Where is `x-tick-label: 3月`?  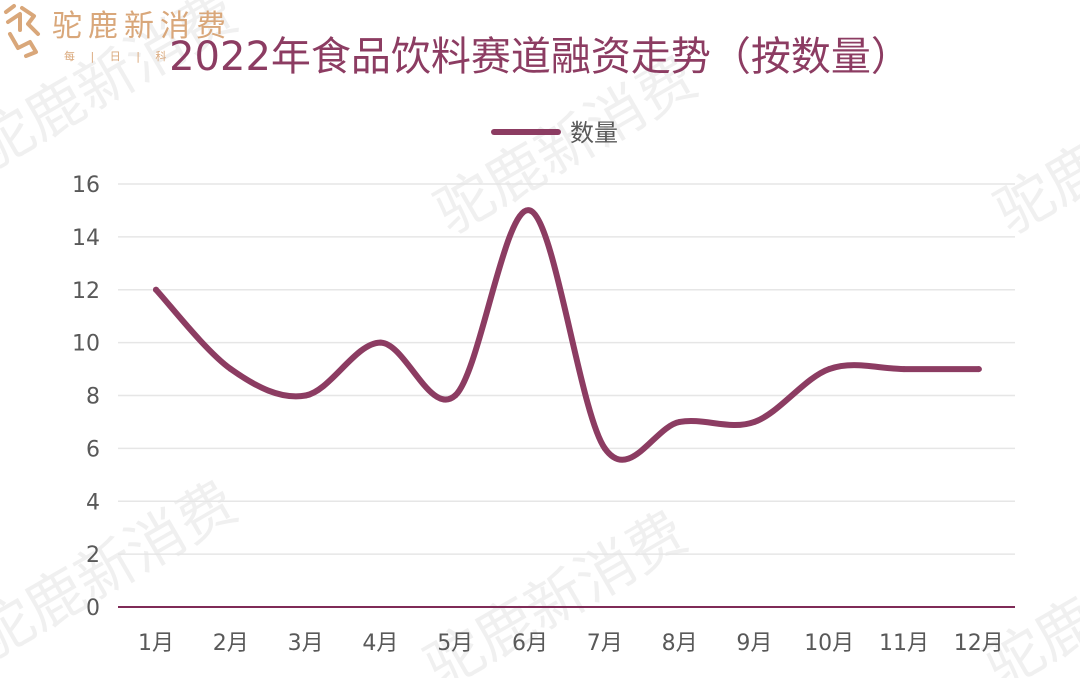
x-tick-label: 3月 is located at coordinates (306, 643).